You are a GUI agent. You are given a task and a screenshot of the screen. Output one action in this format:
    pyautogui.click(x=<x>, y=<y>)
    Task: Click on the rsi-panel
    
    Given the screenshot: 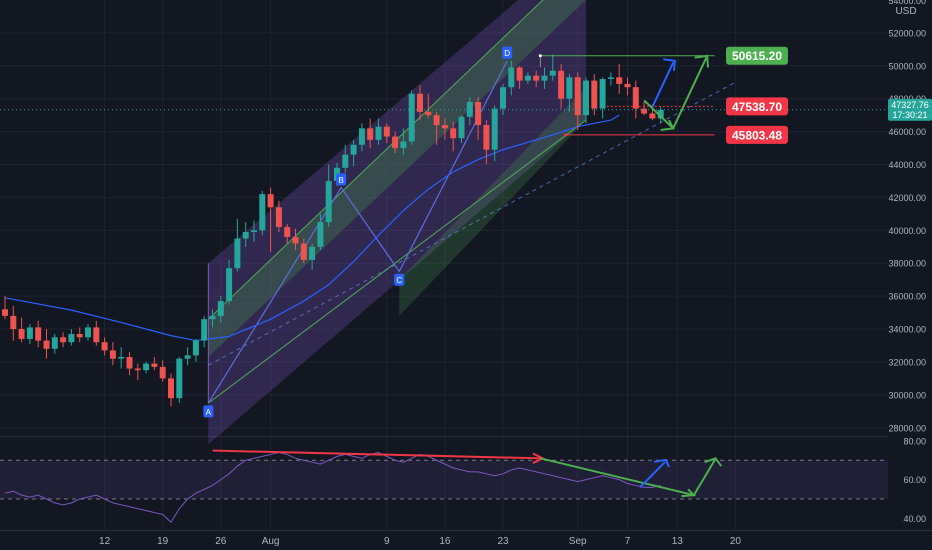 What is the action you would take?
    pyautogui.click(x=444, y=486)
    